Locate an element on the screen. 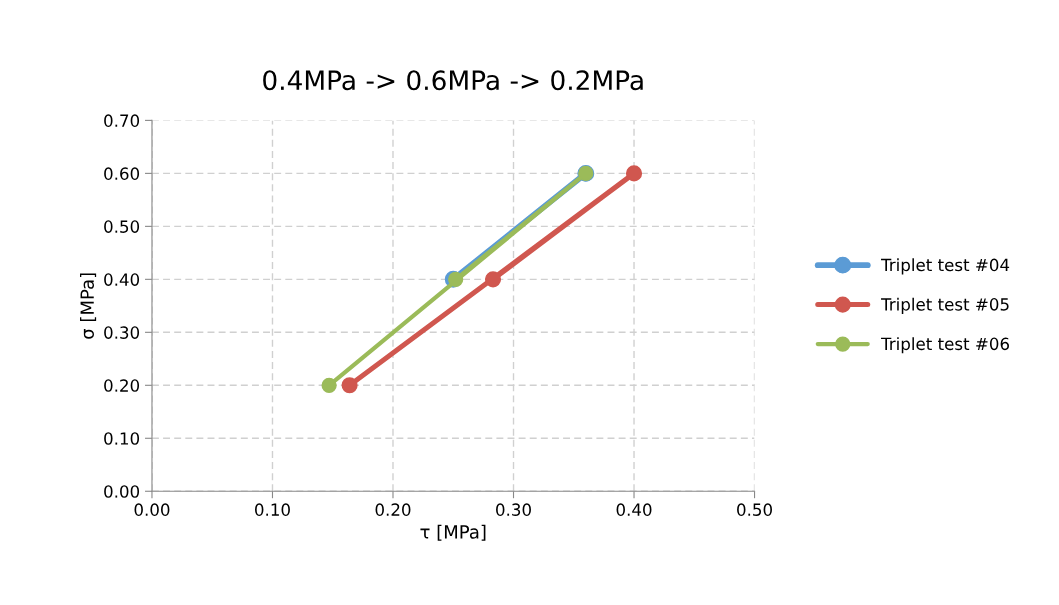 The height and width of the screenshot is (605, 1059). x-tick-label: 0.30 is located at coordinates (513, 509).